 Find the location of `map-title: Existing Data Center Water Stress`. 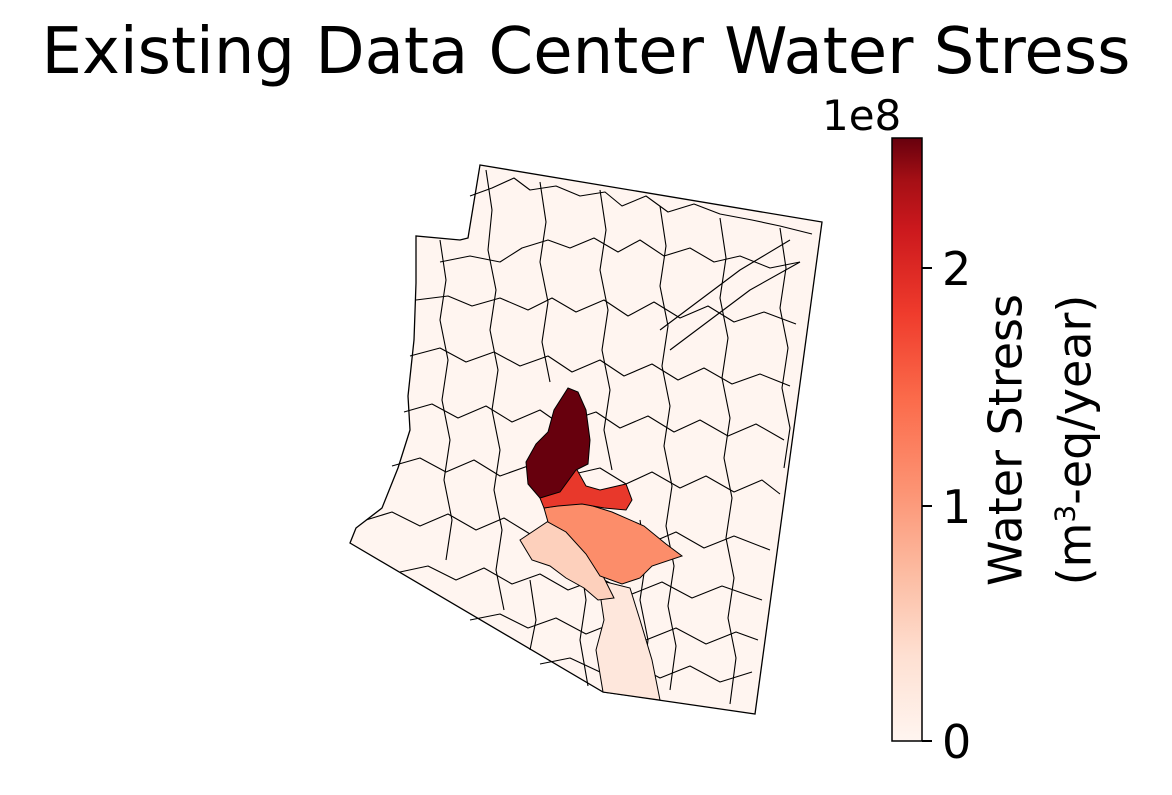

map-title: Existing Data Center Water Stress is located at coordinates (586, 52).